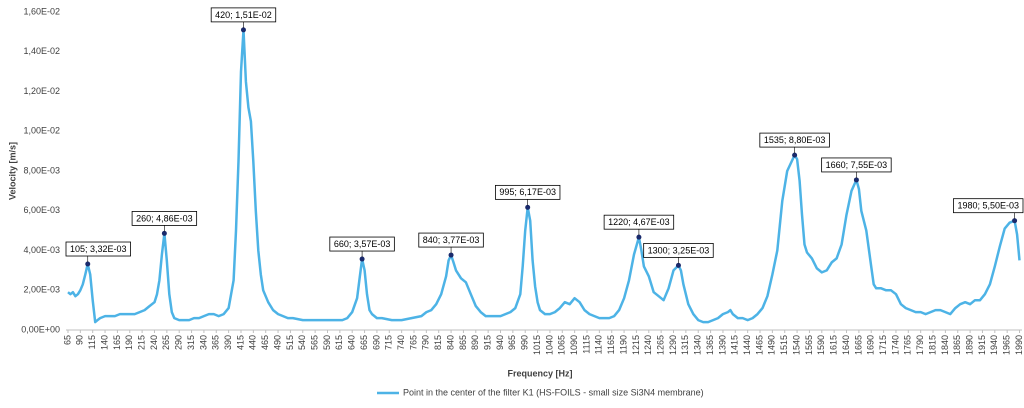 Image resolution: width=1024 pixels, height=408 pixels. What do you see at coordinates (315, 342) in the screenshot?
I see `x-tick-label: 565` at bounding box center [315, 342].